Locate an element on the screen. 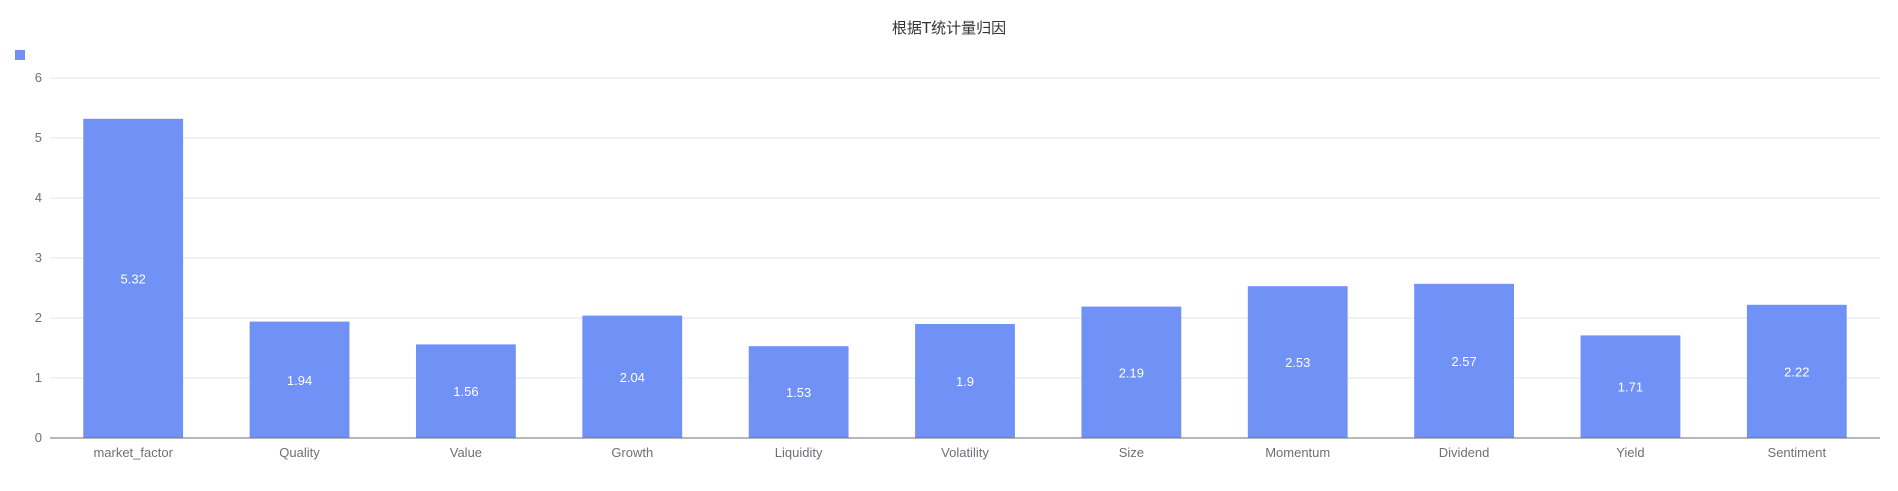  data-label-Momentum: 2.53 is located at coordinates (1297, 362).